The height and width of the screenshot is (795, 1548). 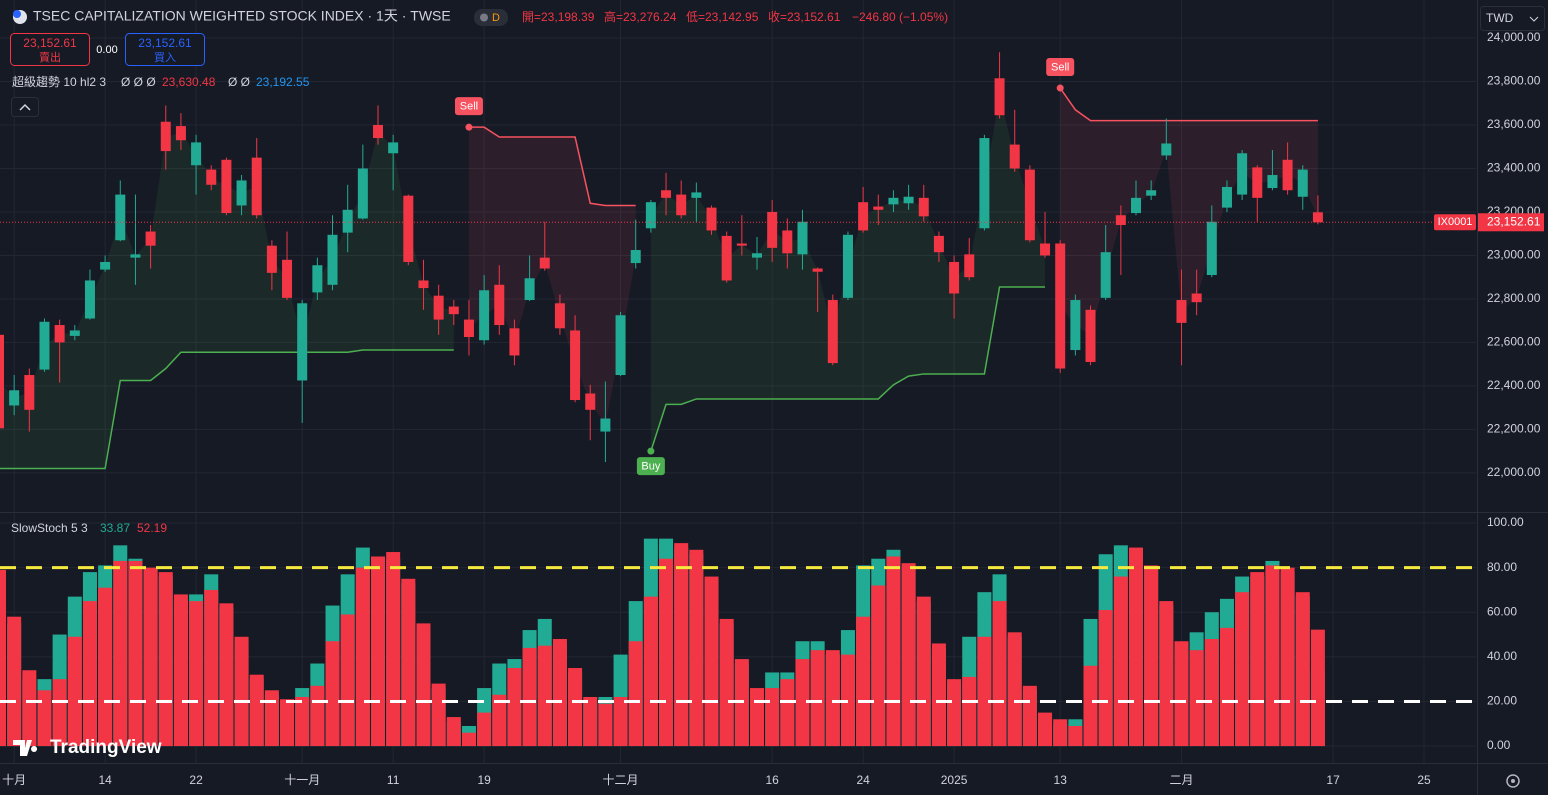 I want to click on signal-dot, so click(x=469, y=127).